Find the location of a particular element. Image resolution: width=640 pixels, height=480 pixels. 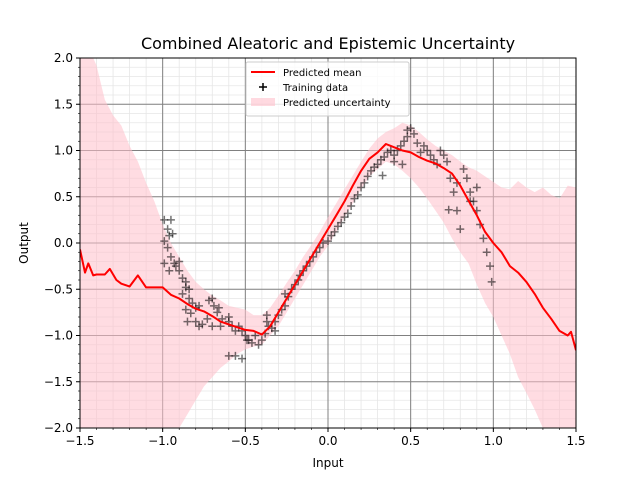

x-tick-label: 0.0 is located at coordinates (327, 441).